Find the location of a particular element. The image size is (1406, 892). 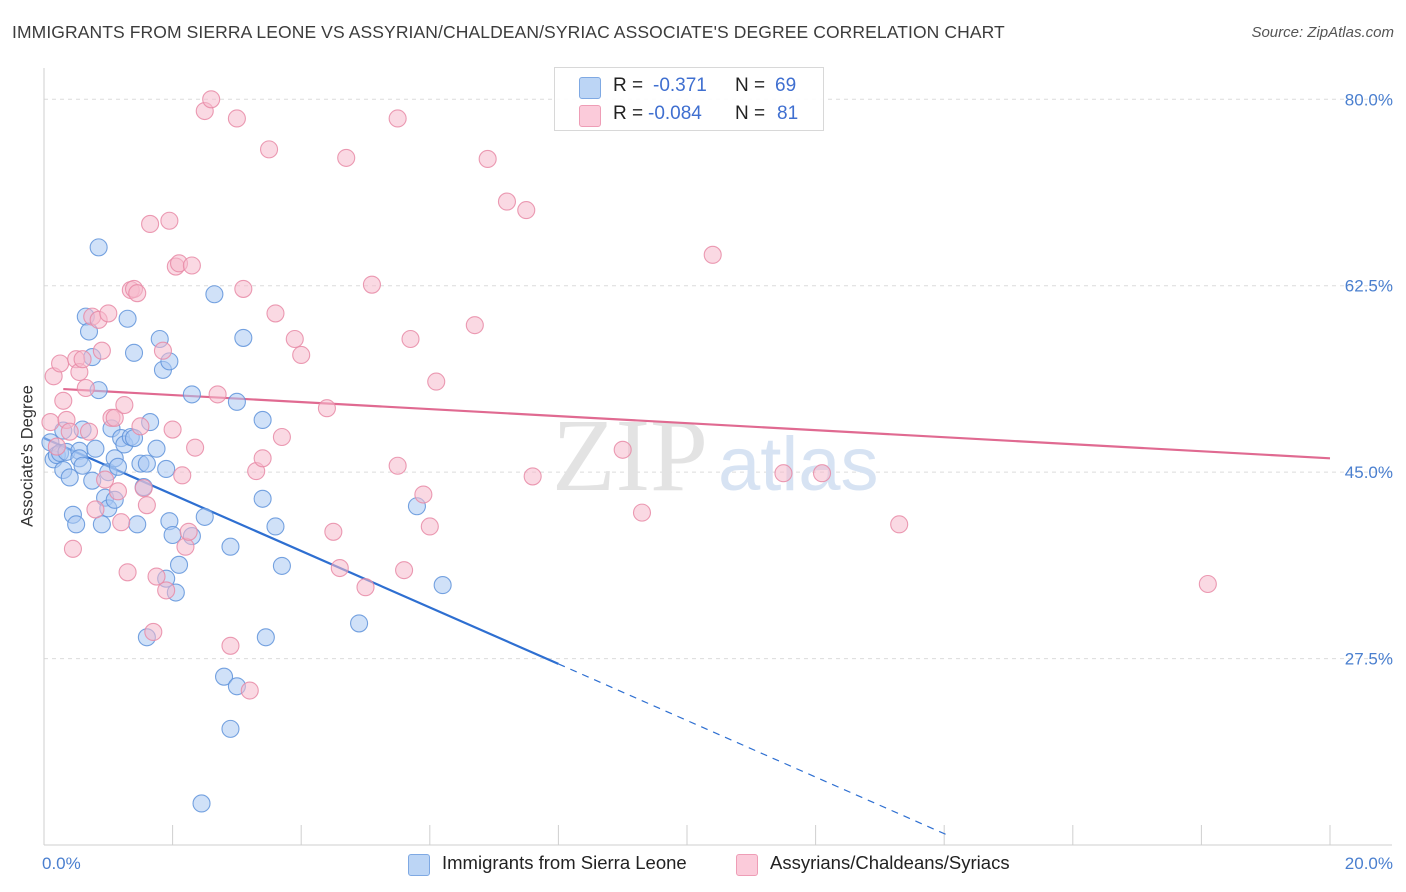

y-tick-label: 27.5% is located at coordinates (1369, 659).